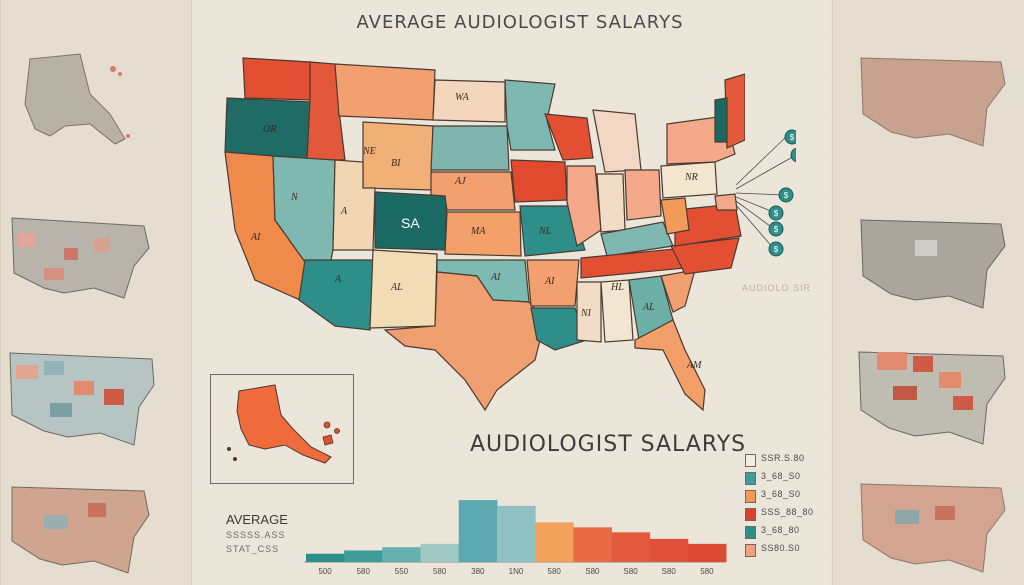  I want to click on state-label-10: MA, so click(478, 231).